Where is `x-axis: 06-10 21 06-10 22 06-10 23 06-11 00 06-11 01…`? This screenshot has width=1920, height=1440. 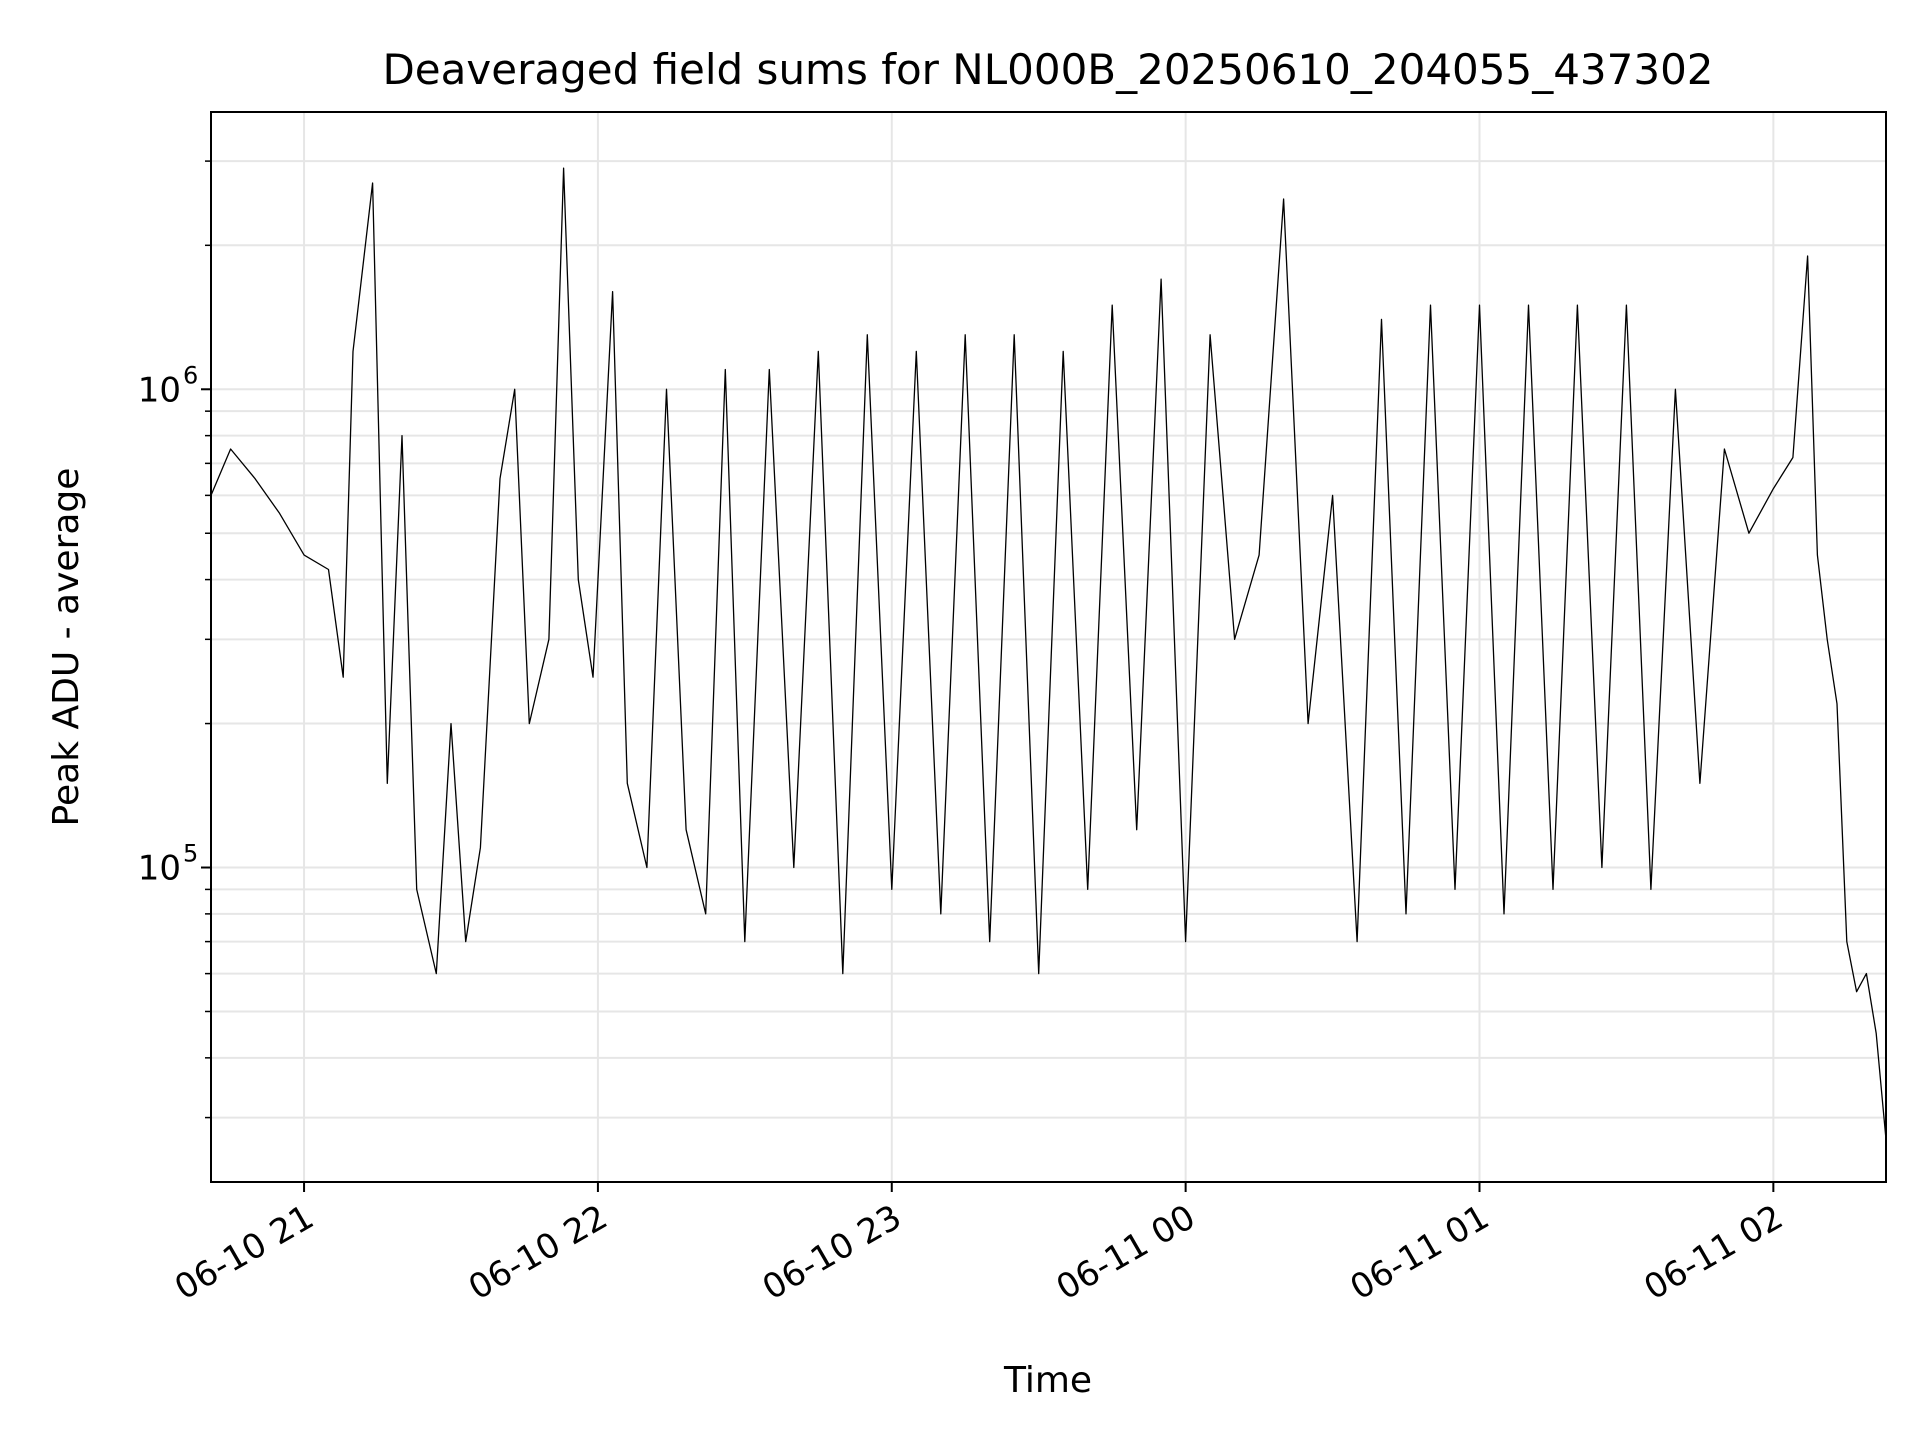
x-axis: 06-10 21 06-10 22 06-10 23 06-11 00 06-11 01… is located at coordinates (979, 1245).